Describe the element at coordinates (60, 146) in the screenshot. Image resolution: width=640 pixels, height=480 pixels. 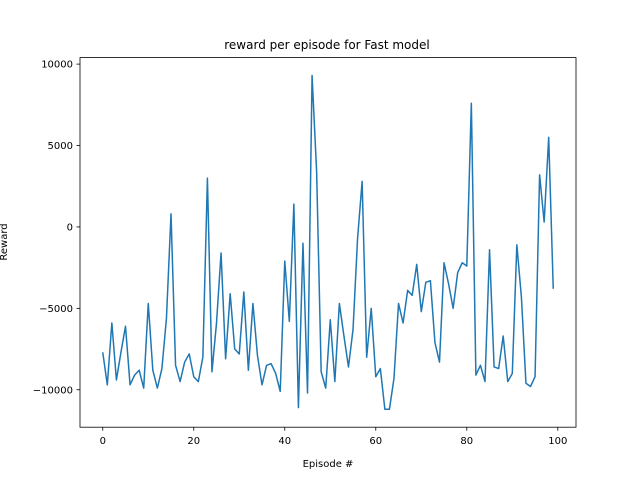
I see `y-tick-label: 5000` at that location.